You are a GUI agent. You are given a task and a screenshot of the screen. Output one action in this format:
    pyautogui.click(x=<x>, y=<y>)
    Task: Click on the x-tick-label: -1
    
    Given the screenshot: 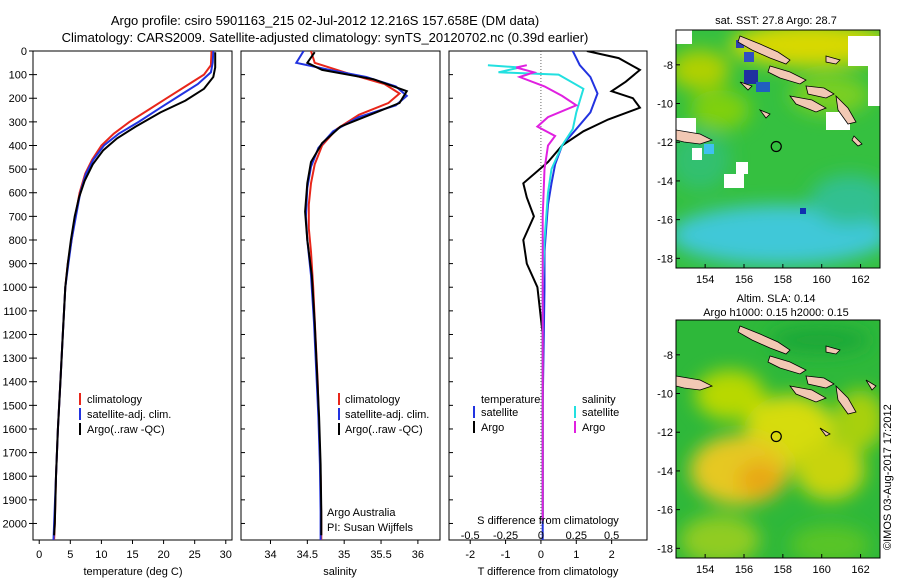 What is the action you would take?
    pyautogui.click(x=506, y=555)
    